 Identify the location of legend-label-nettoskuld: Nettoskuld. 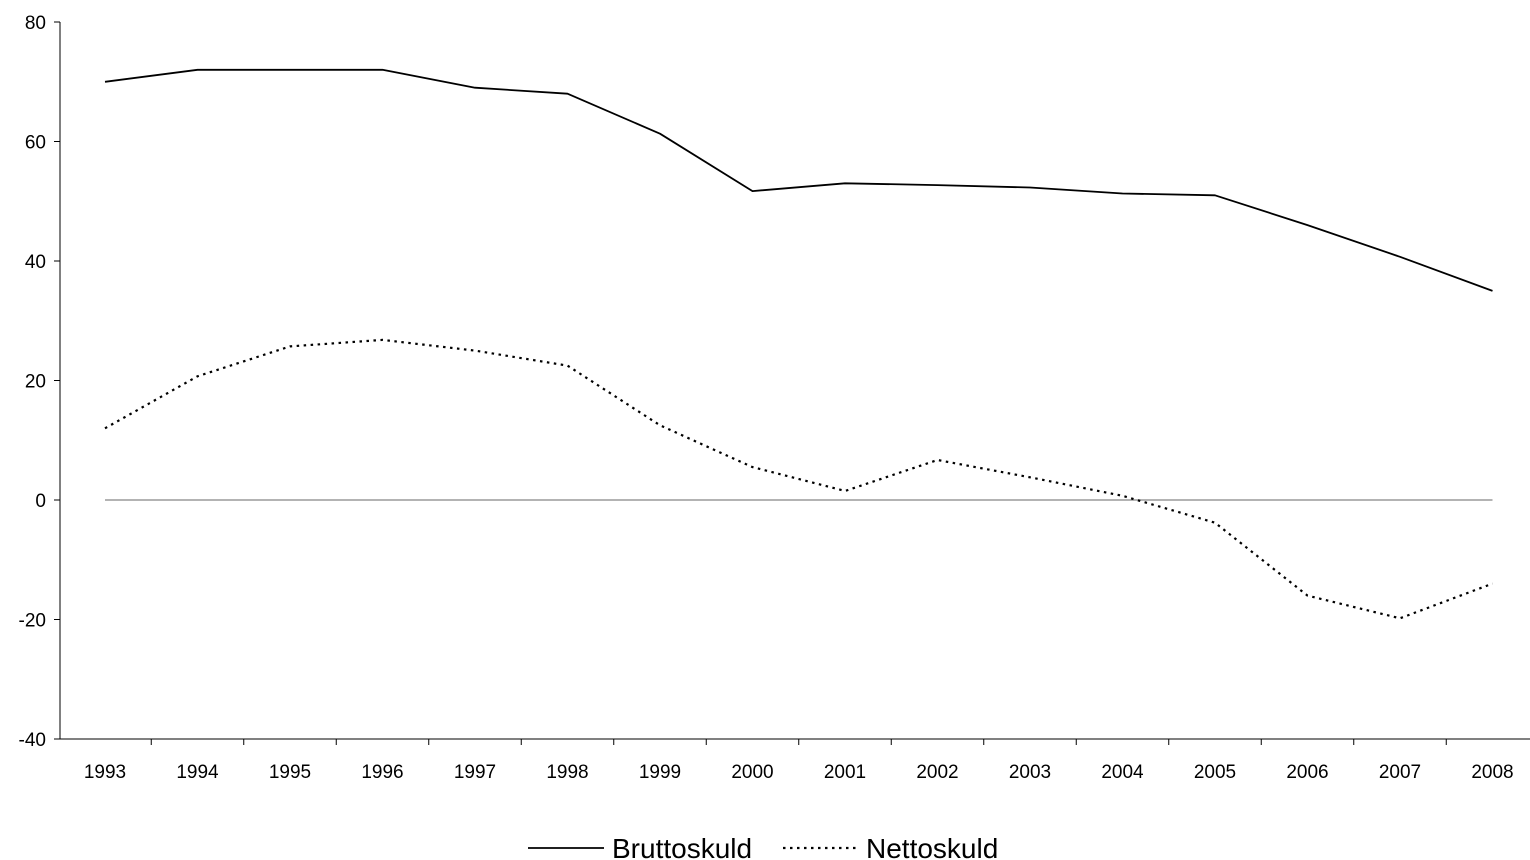
(932, 846).